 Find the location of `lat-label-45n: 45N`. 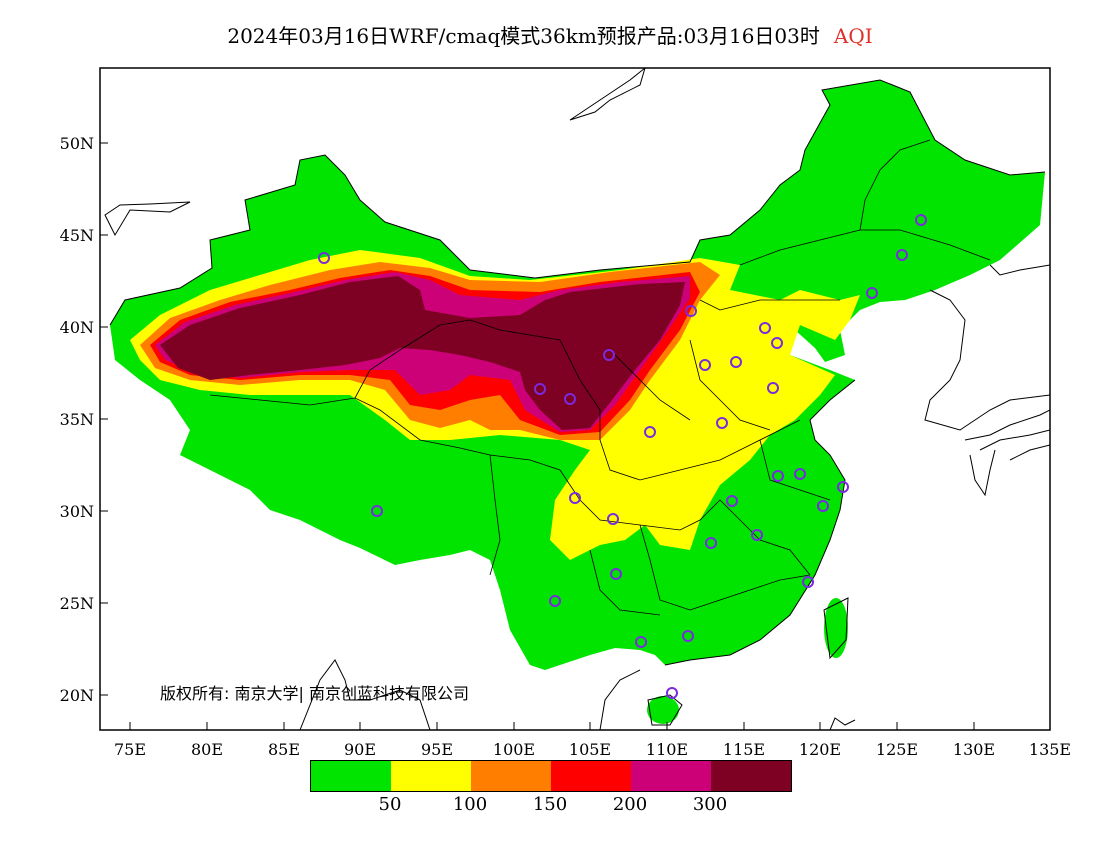

lat-label-45n: 45N is located at coordinates (76, 235).